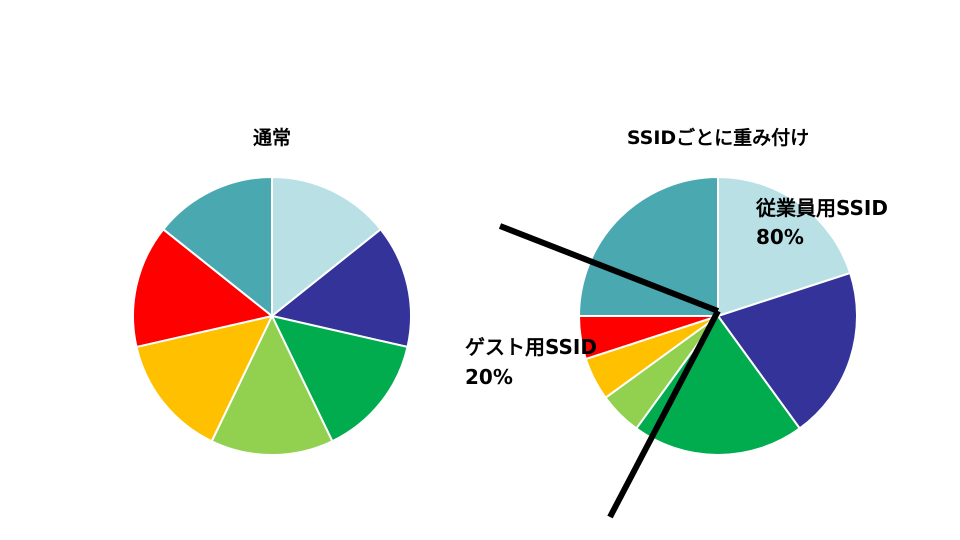 The width and height of the screenshot is (960, 540). I want to click on annotation-employee-ssid-label: 従業員用SSID, so click(821, 208).